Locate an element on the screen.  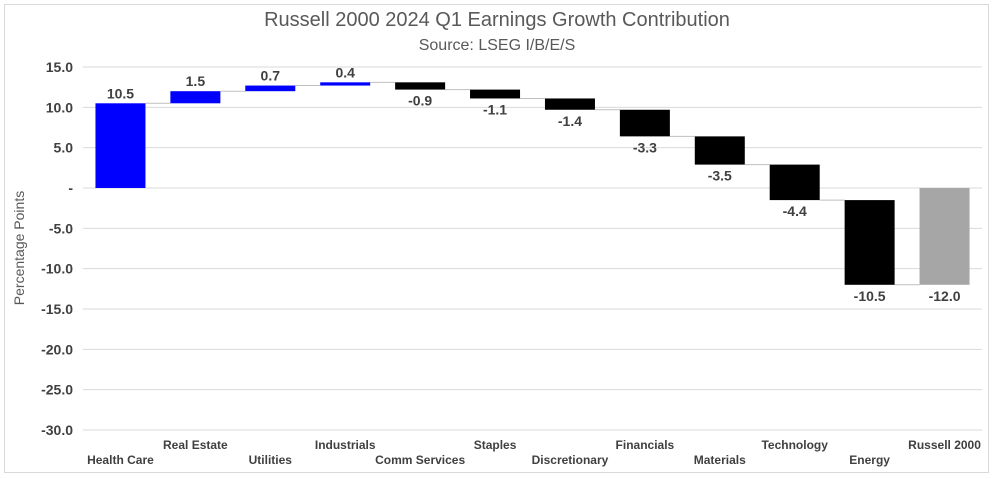
data-label: -10.5 is located at coordinates (870, 296).